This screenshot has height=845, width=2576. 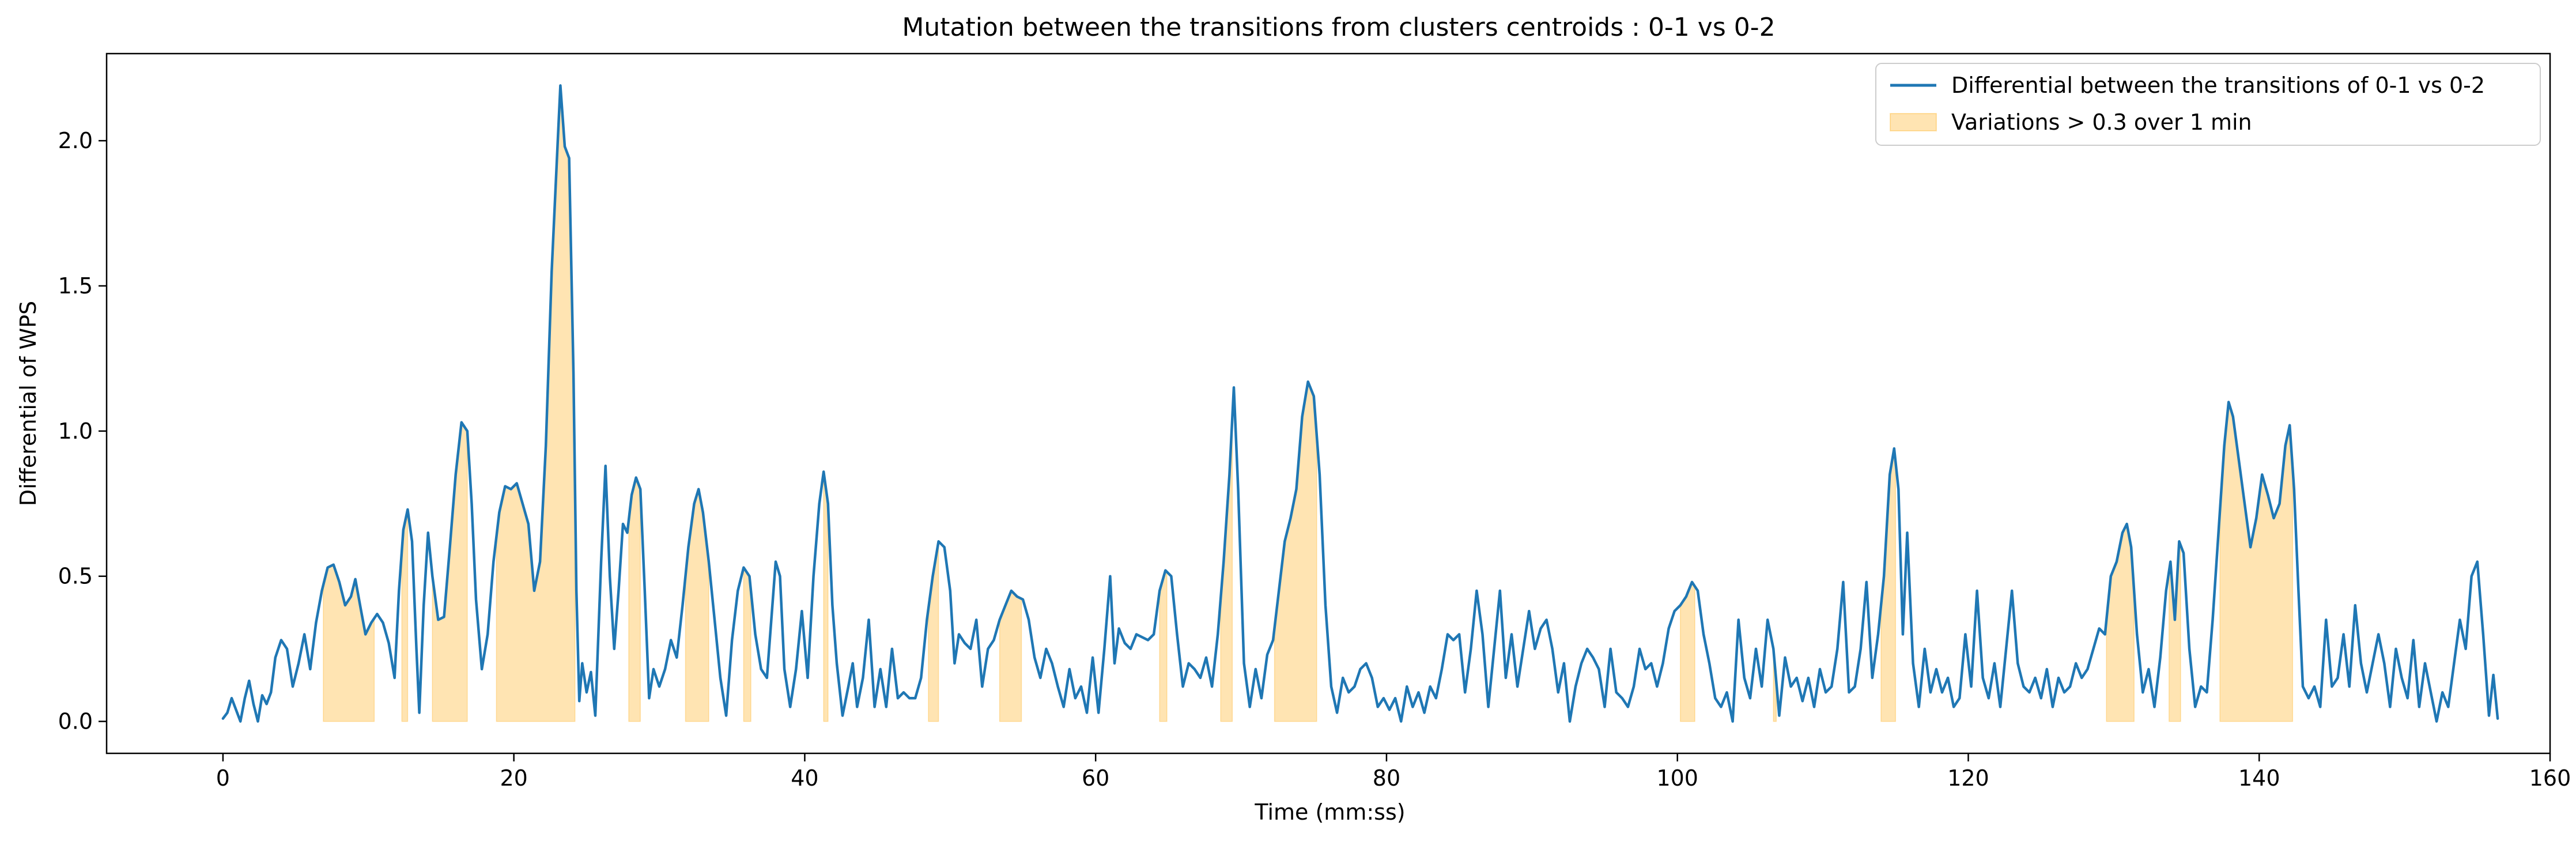 What do you see at coordinates (1677, 778) in the screenshot?
I see `x-tick-label: 100` at bounding box center [1677, 778].